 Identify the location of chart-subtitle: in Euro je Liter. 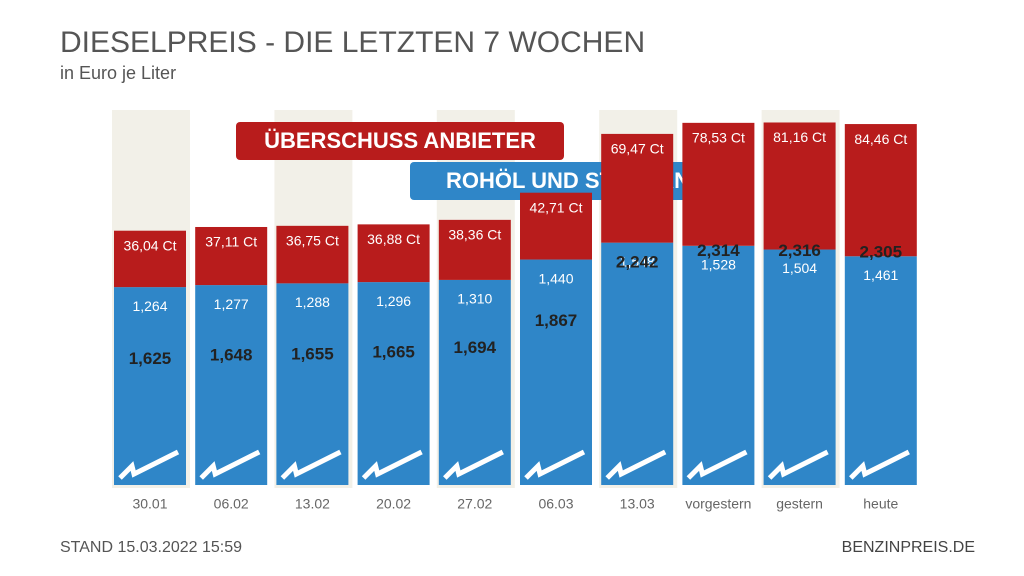
(118, 73).